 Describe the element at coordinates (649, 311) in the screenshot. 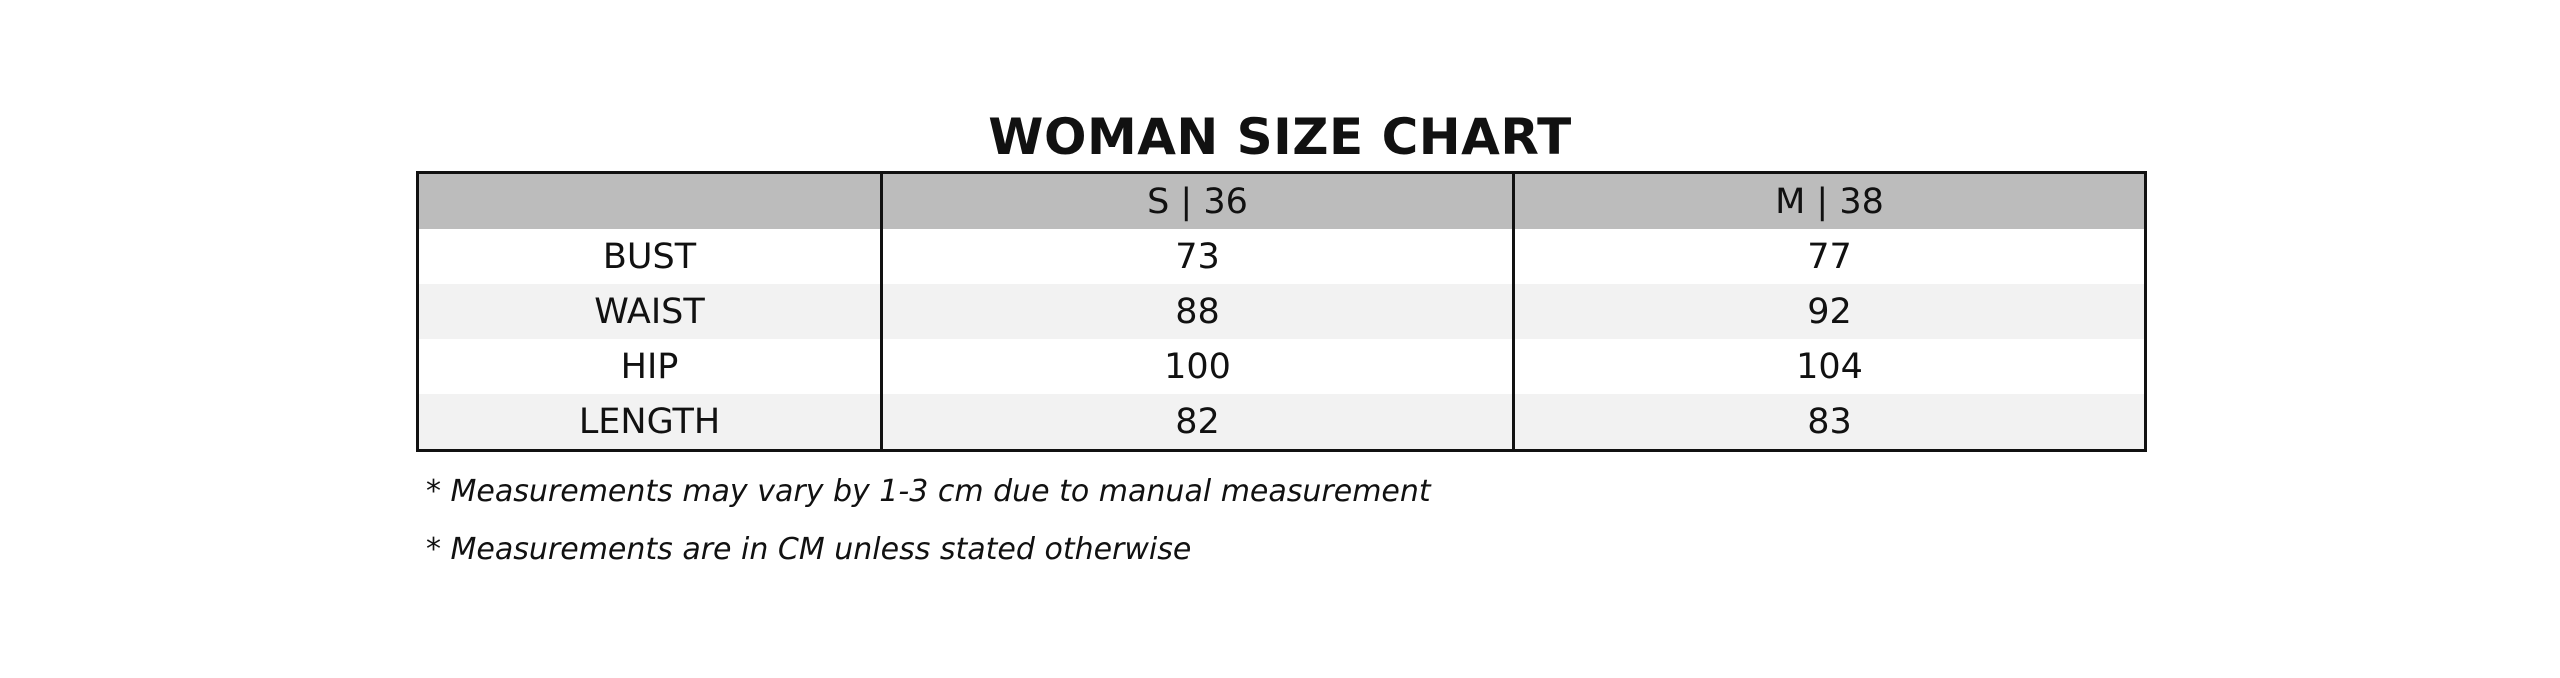

I see `row-label: WAIST` at that location.